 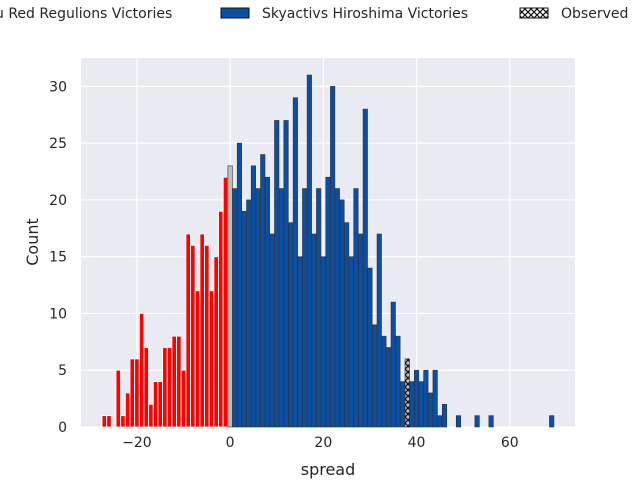 I want to click on x-tick-label: 40, so click(x=417, y=443).